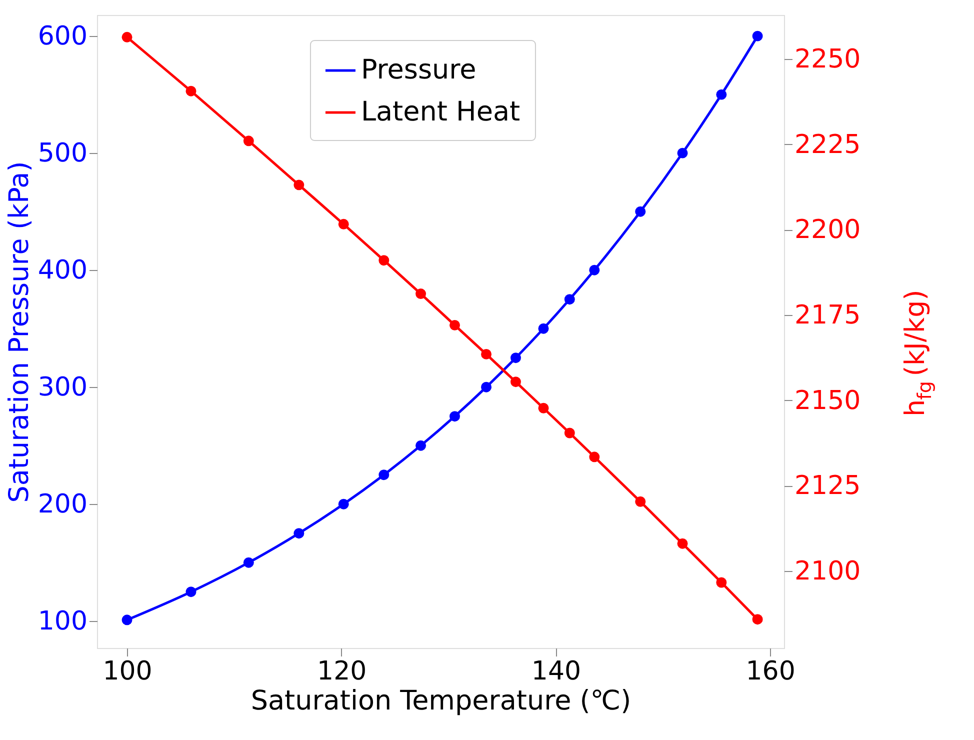  What do you see at coordinates (63, 271) in the screenshot?
I see `y-tick-label: 400` at bounding box center [63, 271].